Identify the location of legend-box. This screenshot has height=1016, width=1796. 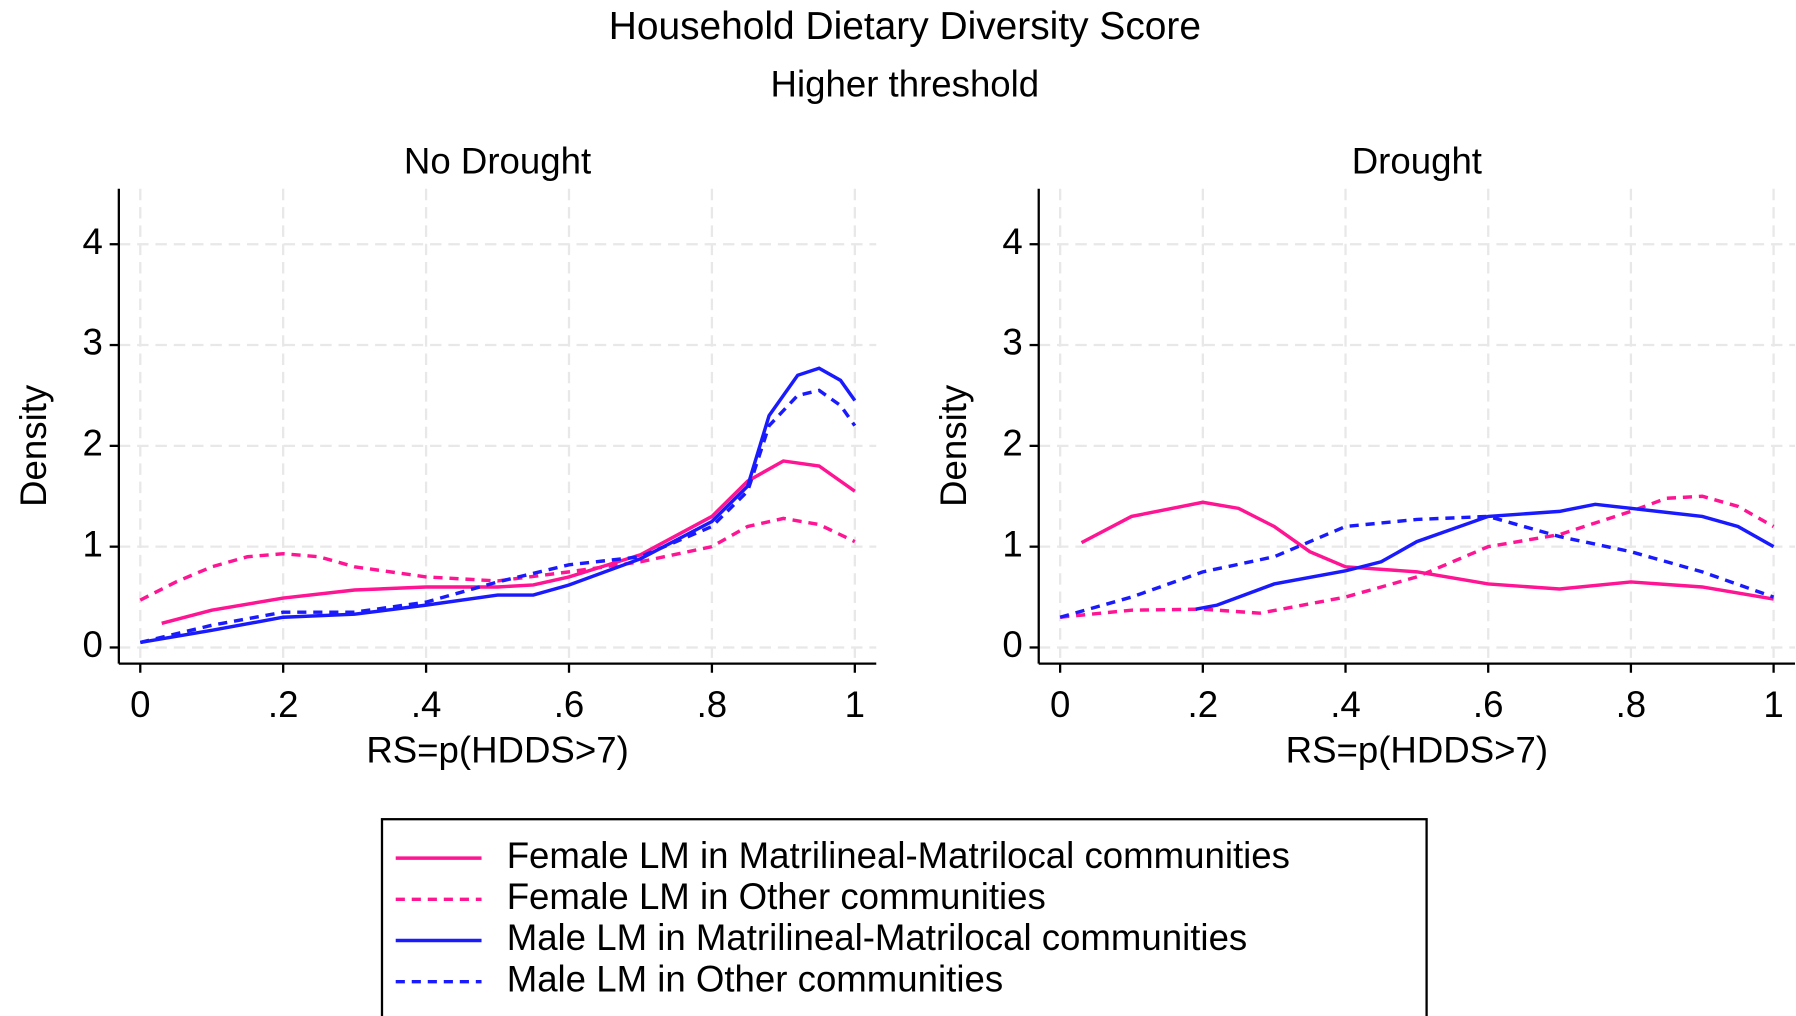
(904, 917).